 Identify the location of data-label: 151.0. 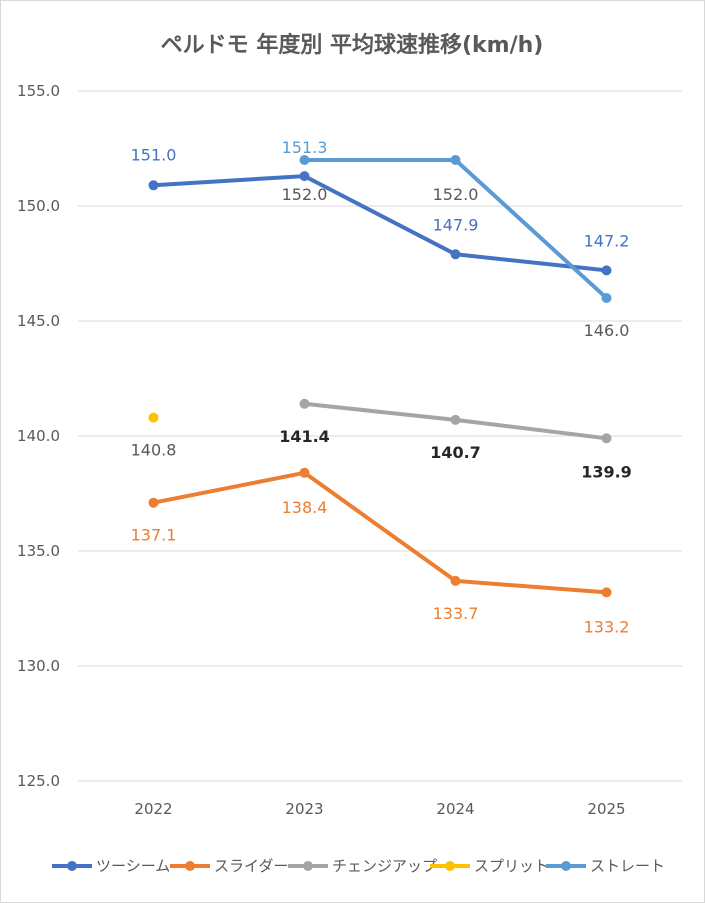
(154, 154).